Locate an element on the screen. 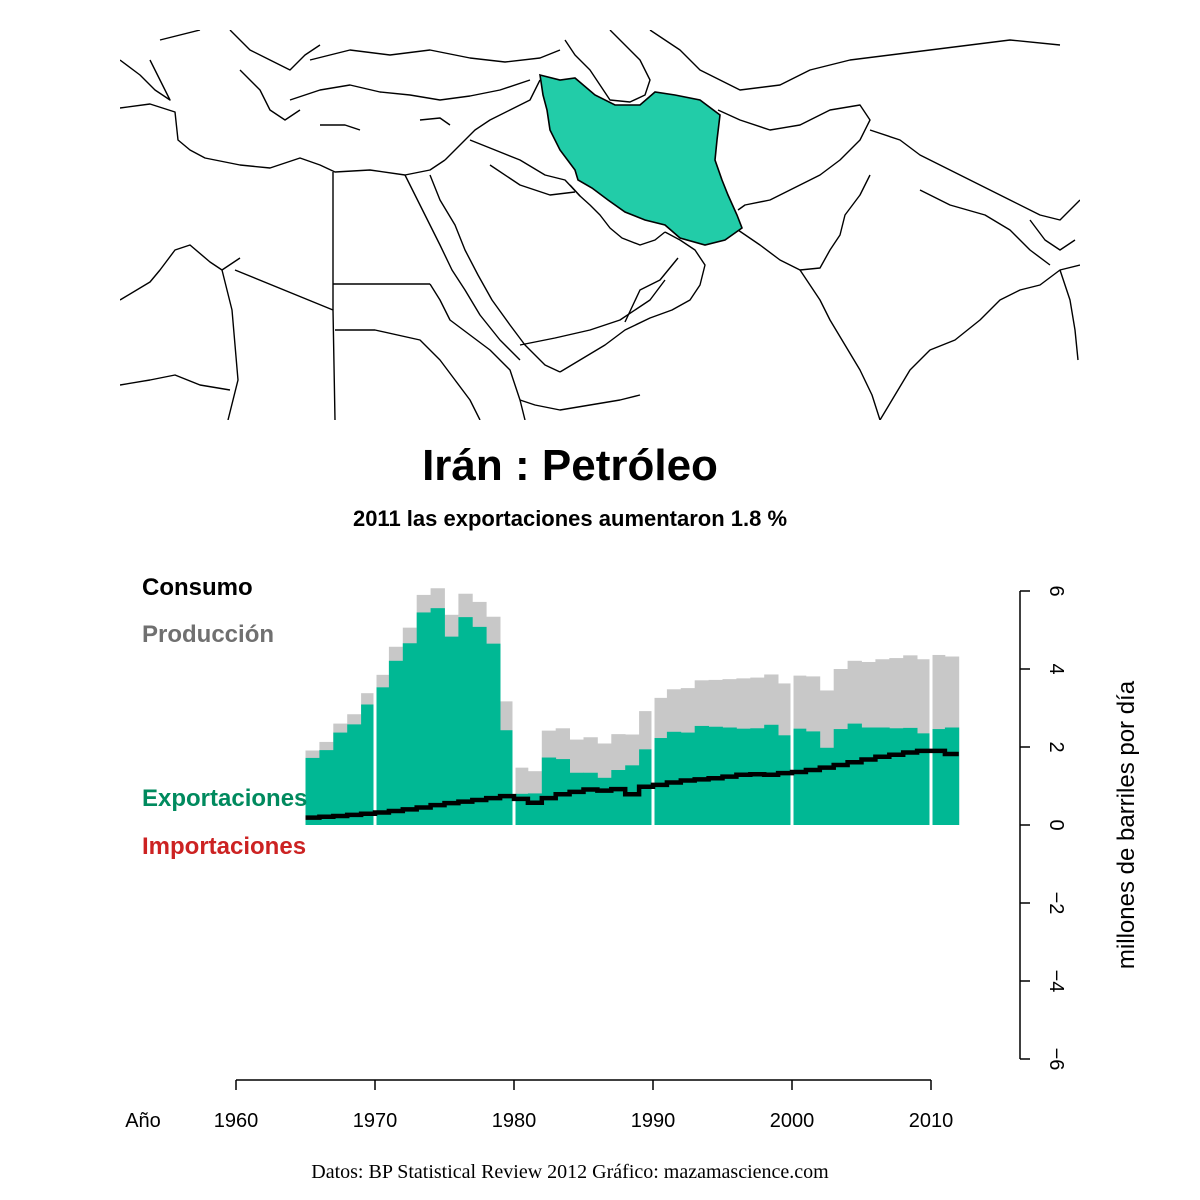 This screenshot has width=1200, height=1200. exports-bar-1984 is located at coordinates (576, 798).